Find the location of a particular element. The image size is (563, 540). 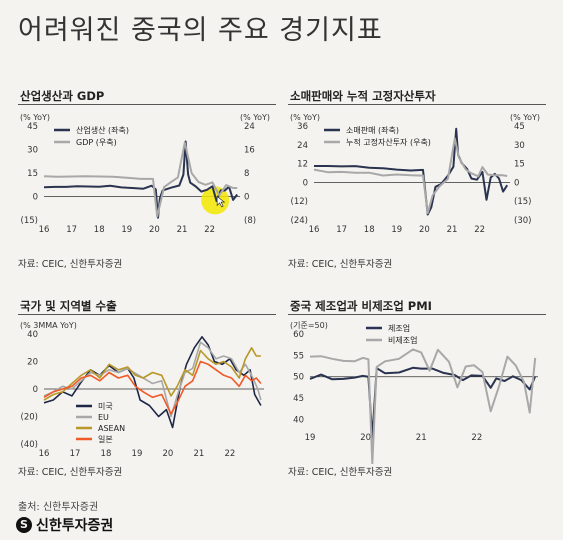

y-tick-left: 36 is located at coordinates (302, 127).